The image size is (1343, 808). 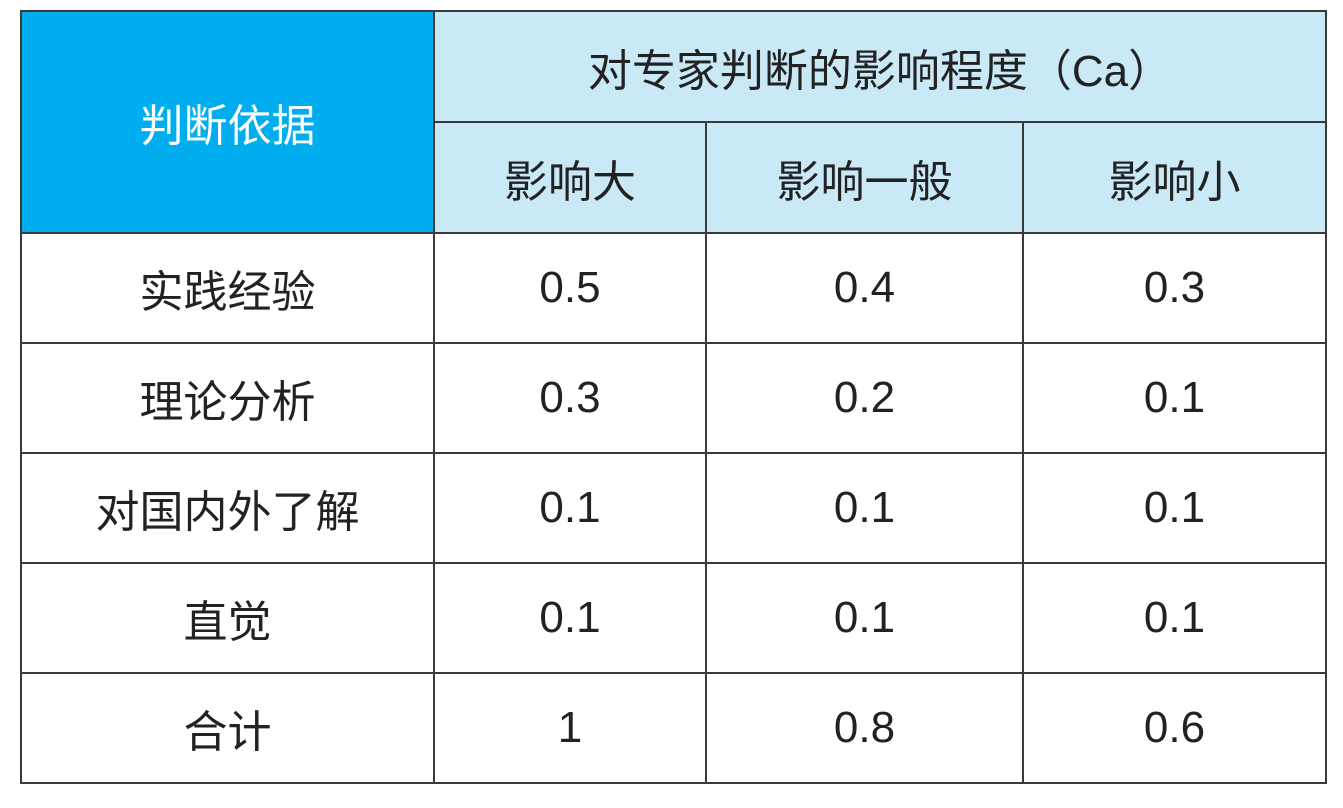 I want to click on table-row: 合计 1 0.8 0.6, so click(x=674, y=728).